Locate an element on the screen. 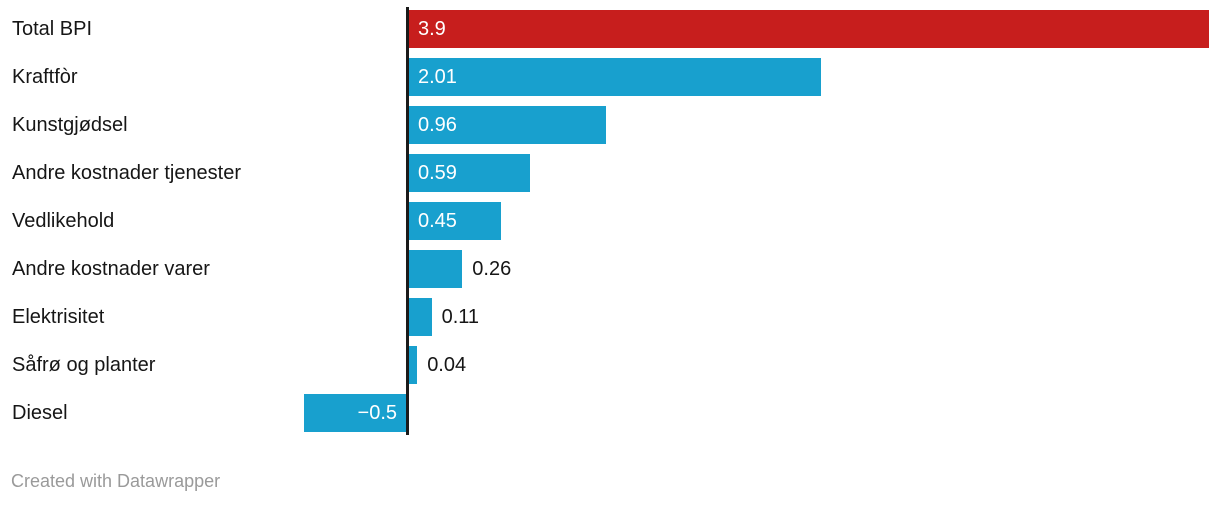 The height and width of the screenshot is (510, 1220). bar: 3.9 is located at coordinates (809, 29).